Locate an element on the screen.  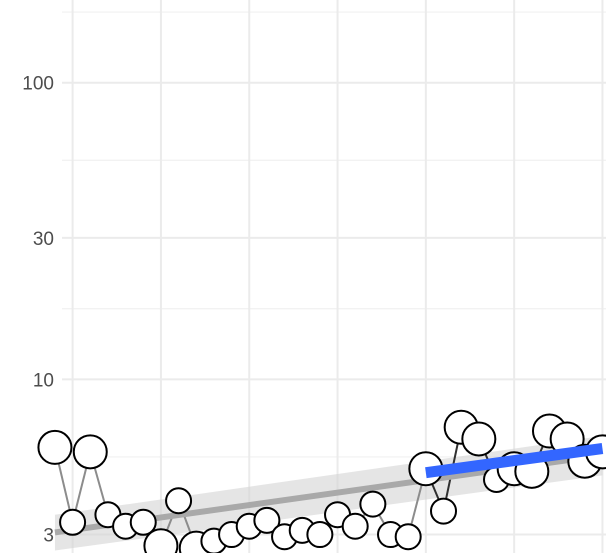
y-tick-label: 30 is located at coordinates (43, 239).